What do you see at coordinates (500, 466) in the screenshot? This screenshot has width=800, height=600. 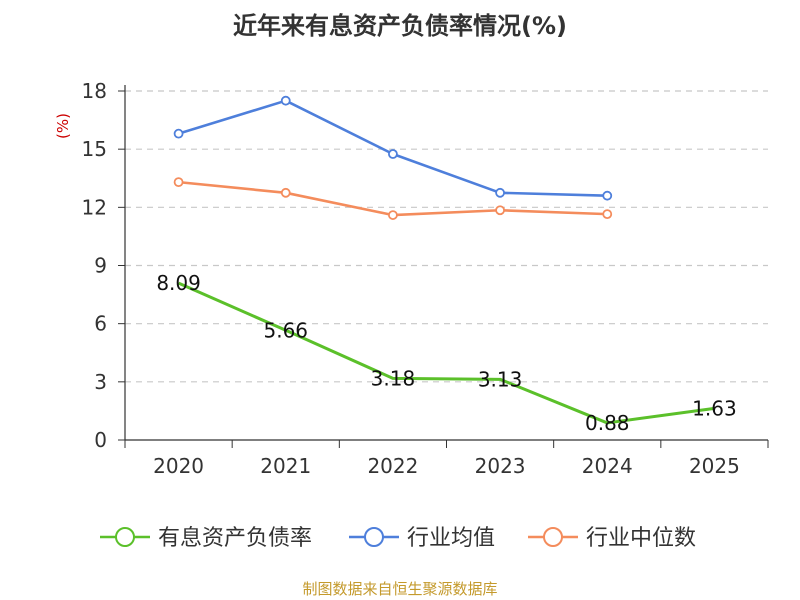 I see `x-tick-label: 2023` at bounding box center [500, 466].